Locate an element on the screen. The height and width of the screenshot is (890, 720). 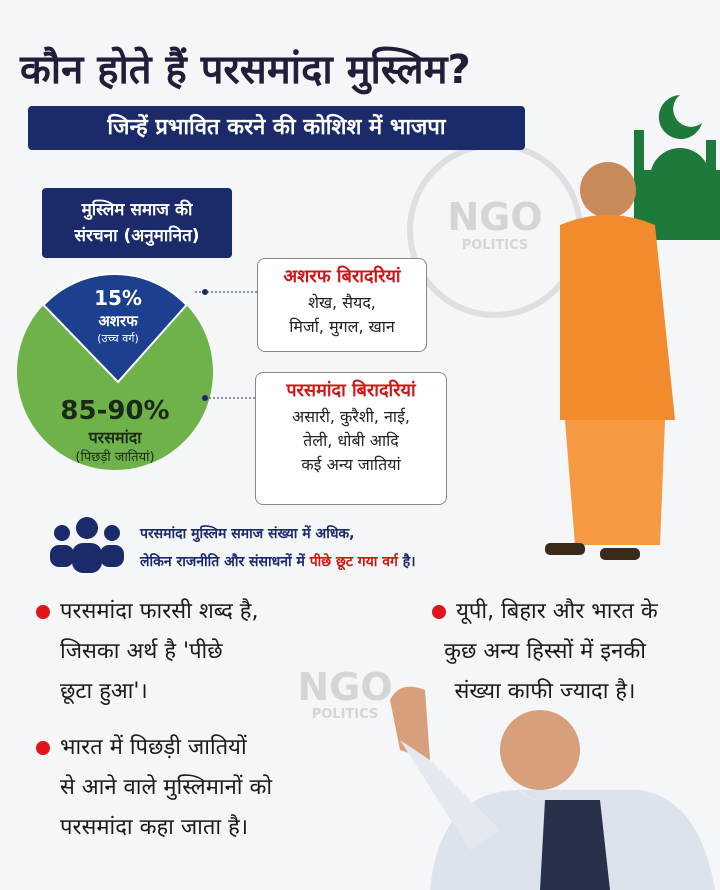
title-line: मुस्लिम समाज की is located at coordinates (137, 210).